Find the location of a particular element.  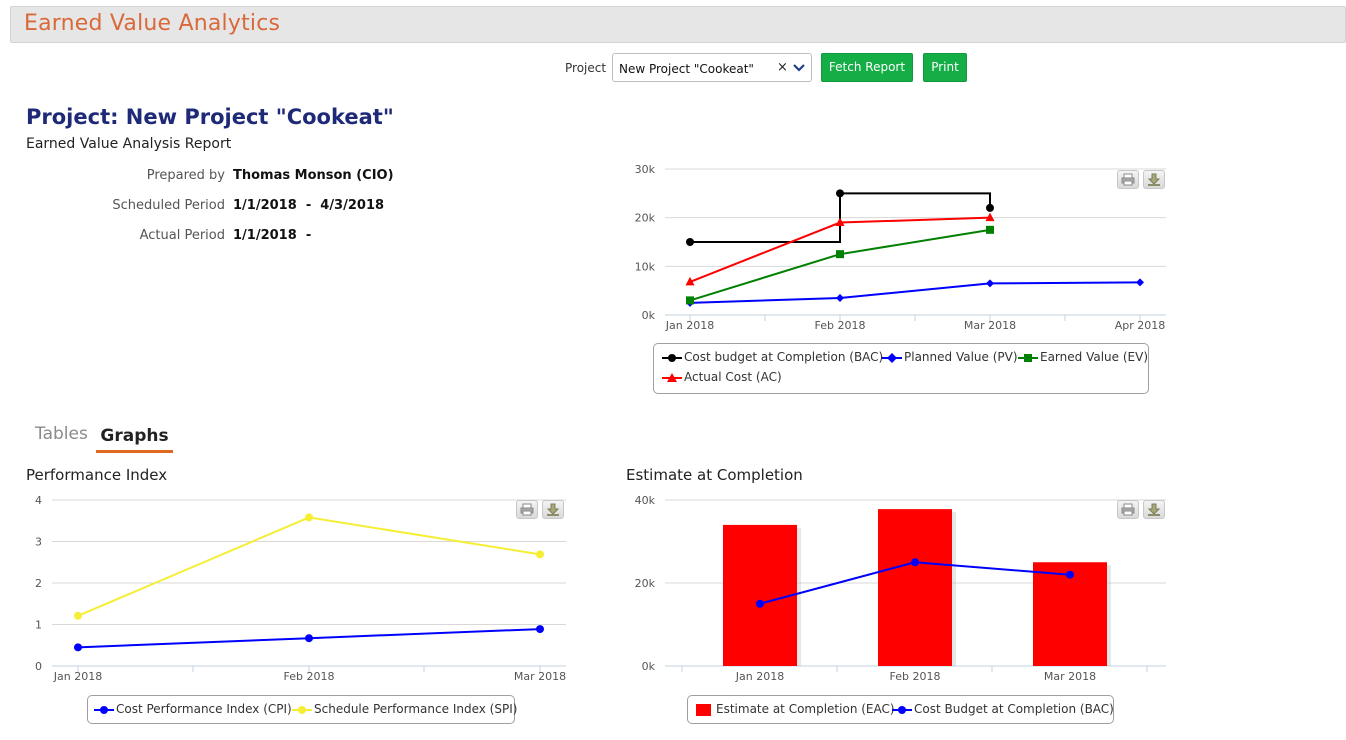

meta-value: 1/1/2018 - 4/3/2018 is located at coordinates (309, 205).